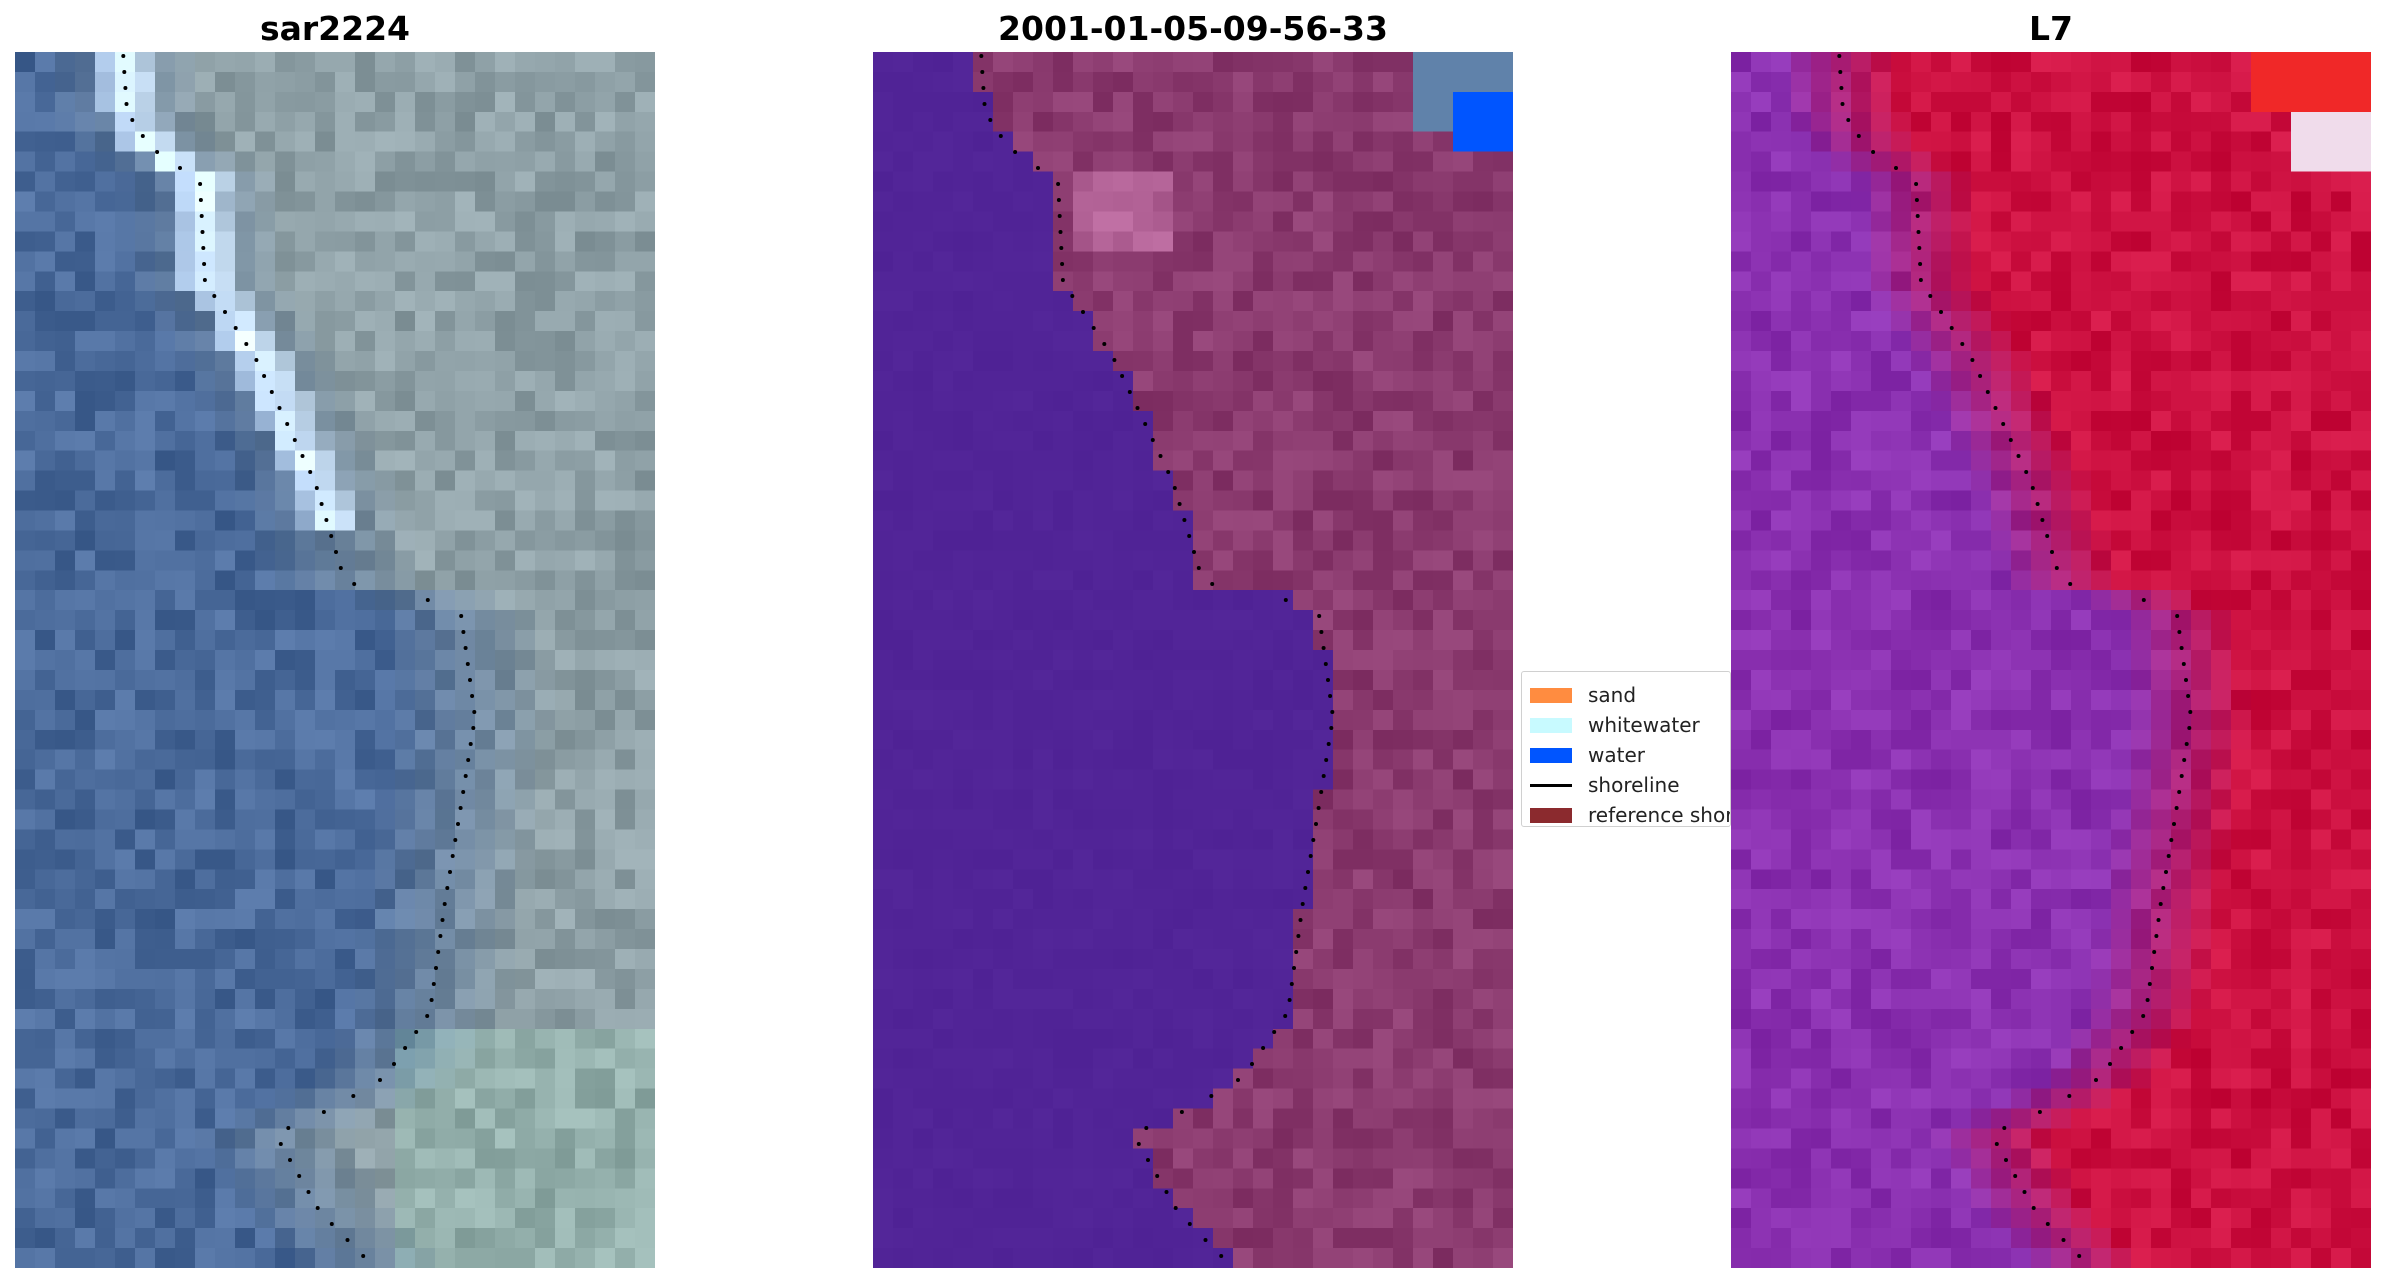 This screenshot has width=2383, height=1283. Describe the element at coordinates (1193, 28) in the screenshot. I see `panel-title-classified: 2001-01-05-09-56-33` at that location.